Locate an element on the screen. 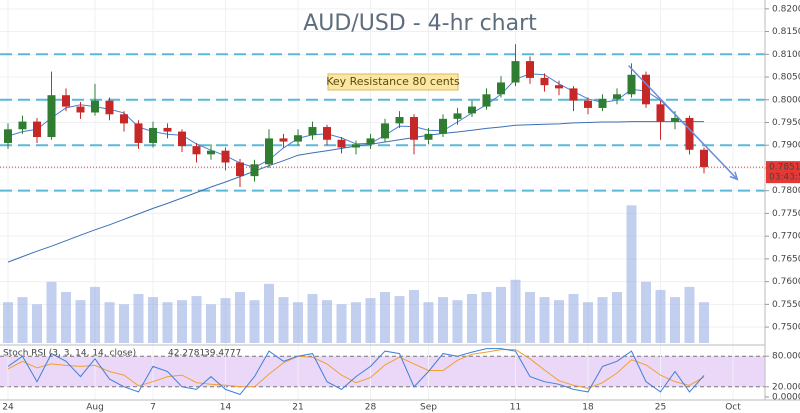 This screenshot has width=800, height=413. x-tick-label: Aug is located at coordinates (95, 408).